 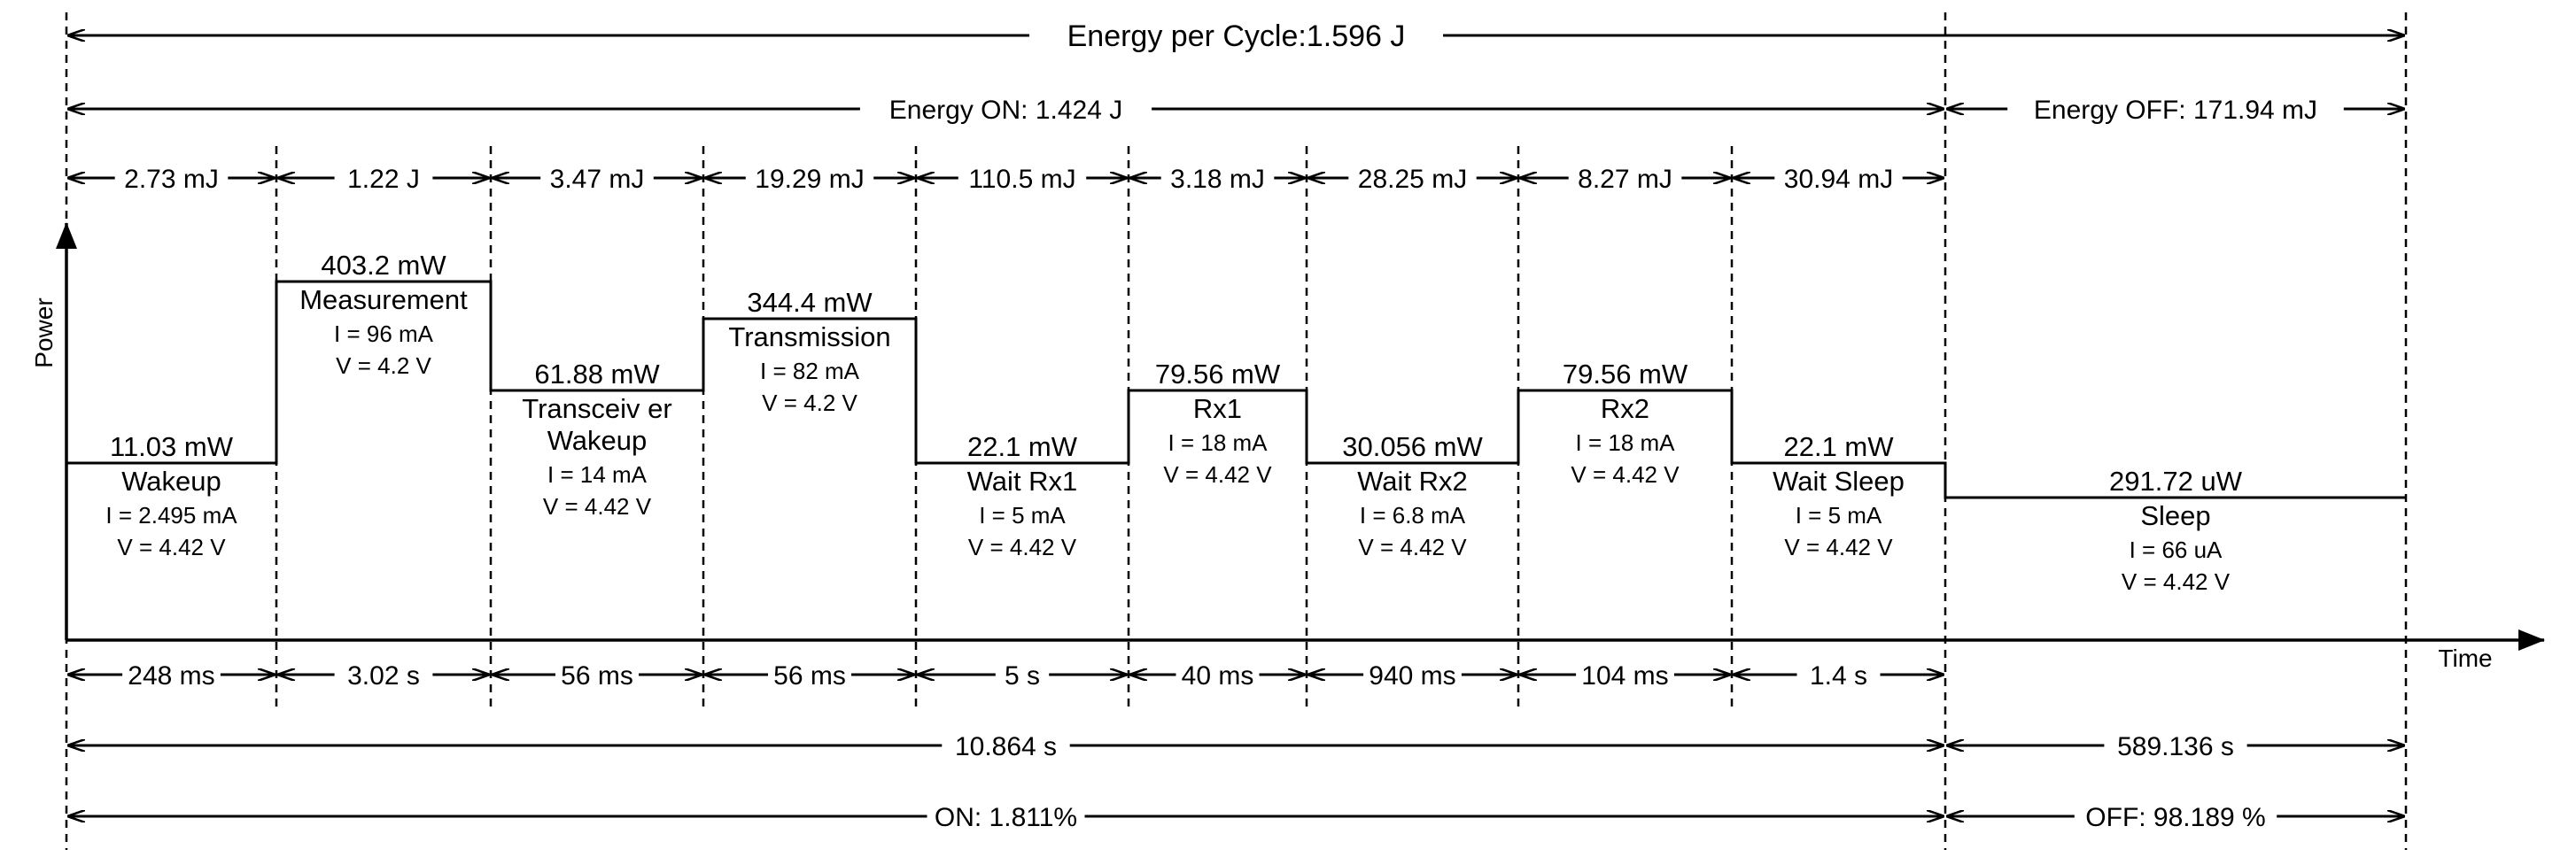 I want to click on phase-energy-label: 28.25 mJ, so click(x=1412, y=179).